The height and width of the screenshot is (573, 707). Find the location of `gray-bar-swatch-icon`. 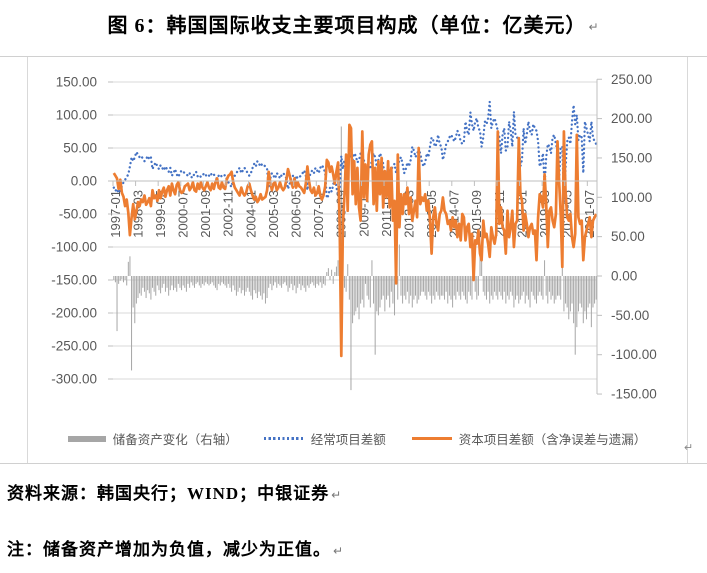

gray-bar-swatch-icon is located at coordinates (86, 438).